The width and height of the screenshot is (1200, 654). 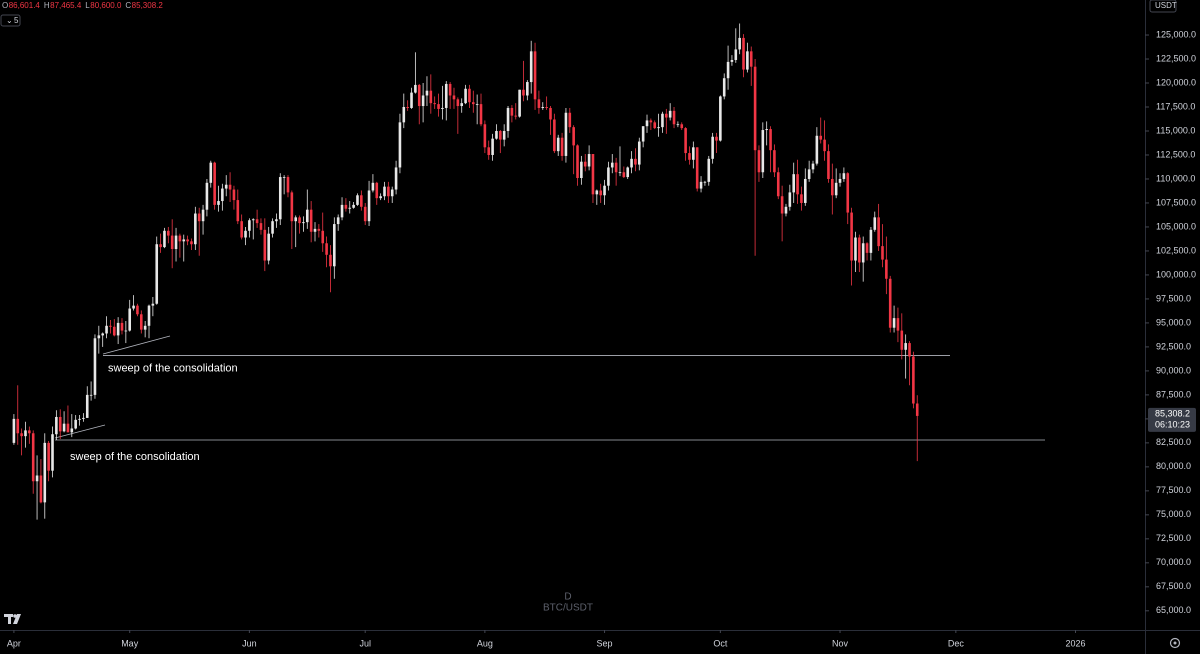 I want to click on x-tick-label: Jul, so click(x=365, y=643).